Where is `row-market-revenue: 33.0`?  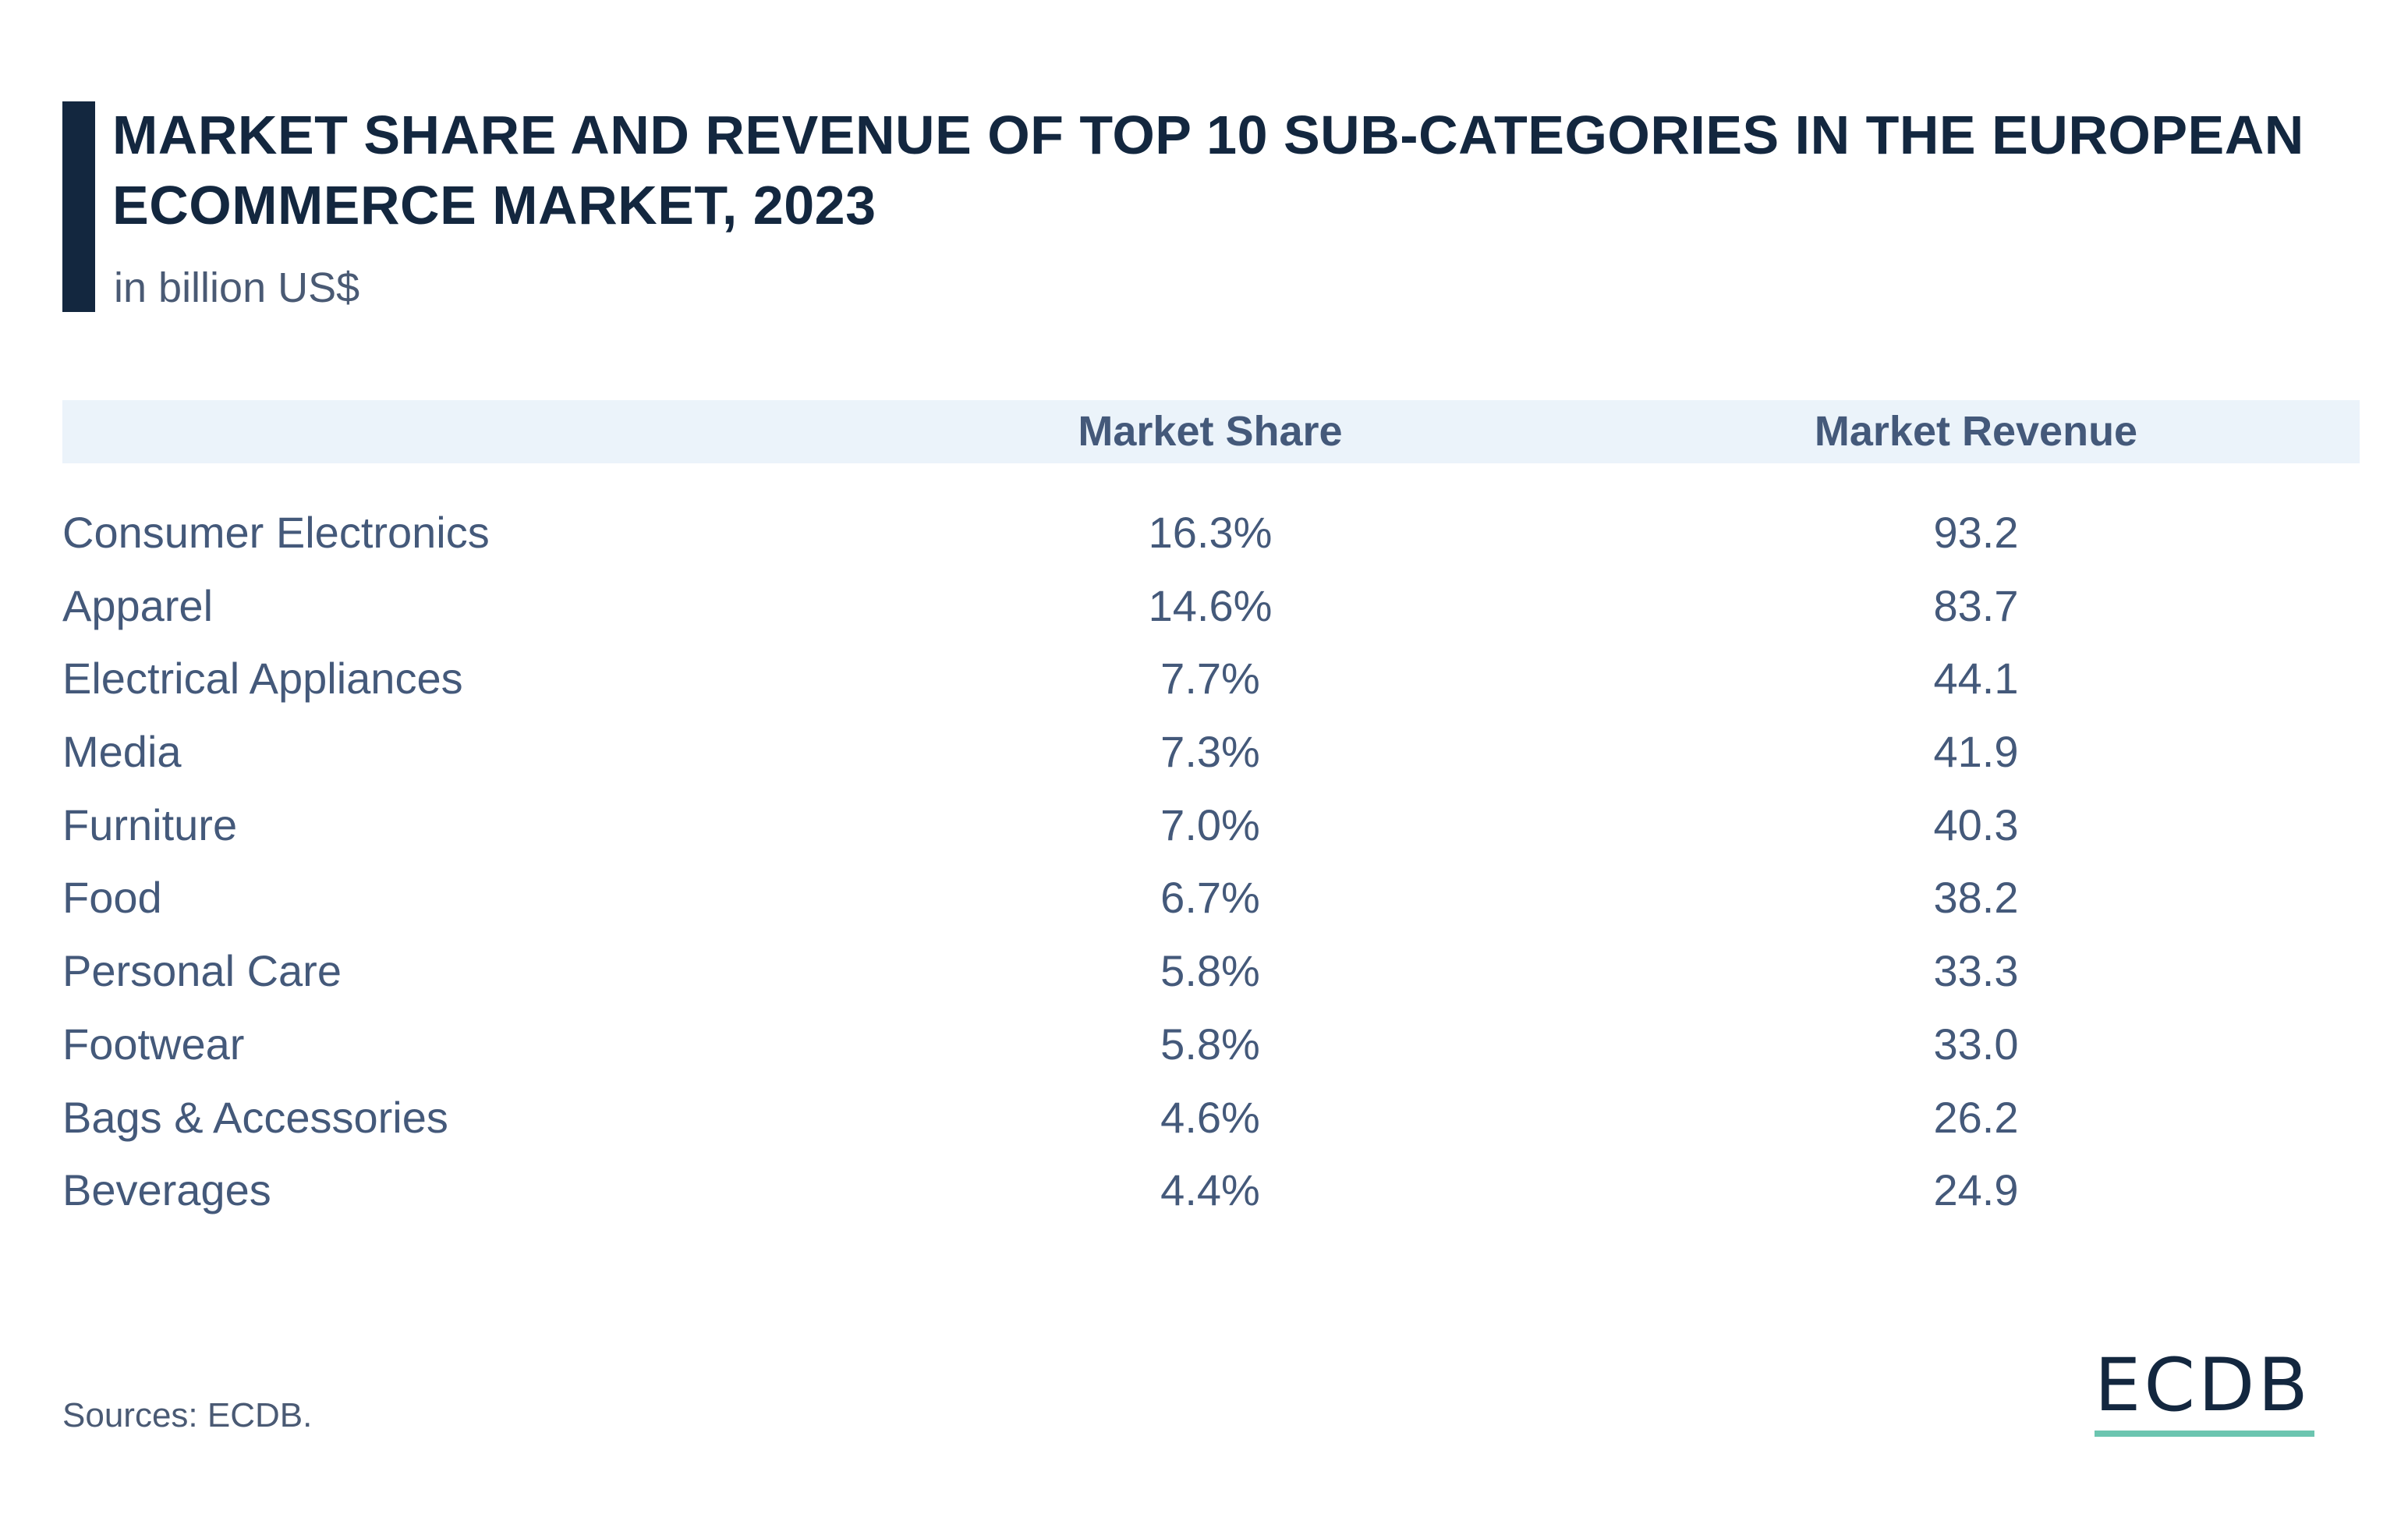 row-market-revenue: 33.0 is located at coordinates (1976, 1044).